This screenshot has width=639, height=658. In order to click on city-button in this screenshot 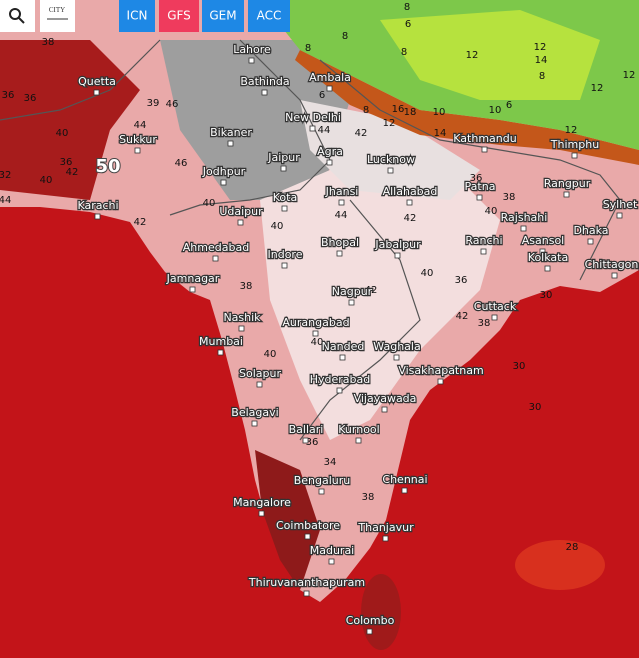, I will do `click(57, 16)`.